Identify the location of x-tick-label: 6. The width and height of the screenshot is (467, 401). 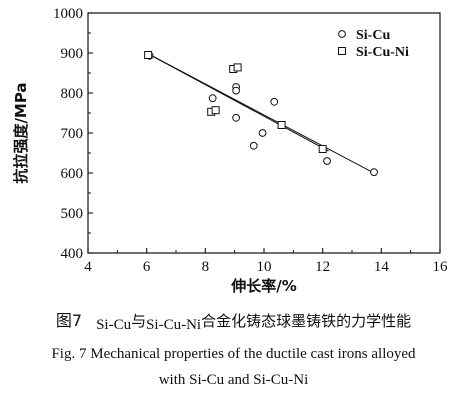
(147, 267).